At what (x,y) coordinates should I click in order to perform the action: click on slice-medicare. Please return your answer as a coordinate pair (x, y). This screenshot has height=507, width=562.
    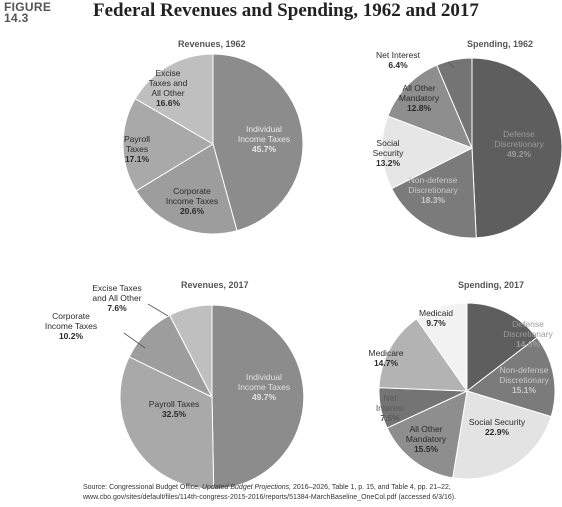
    Looking at the image, I should click on (423, 355).